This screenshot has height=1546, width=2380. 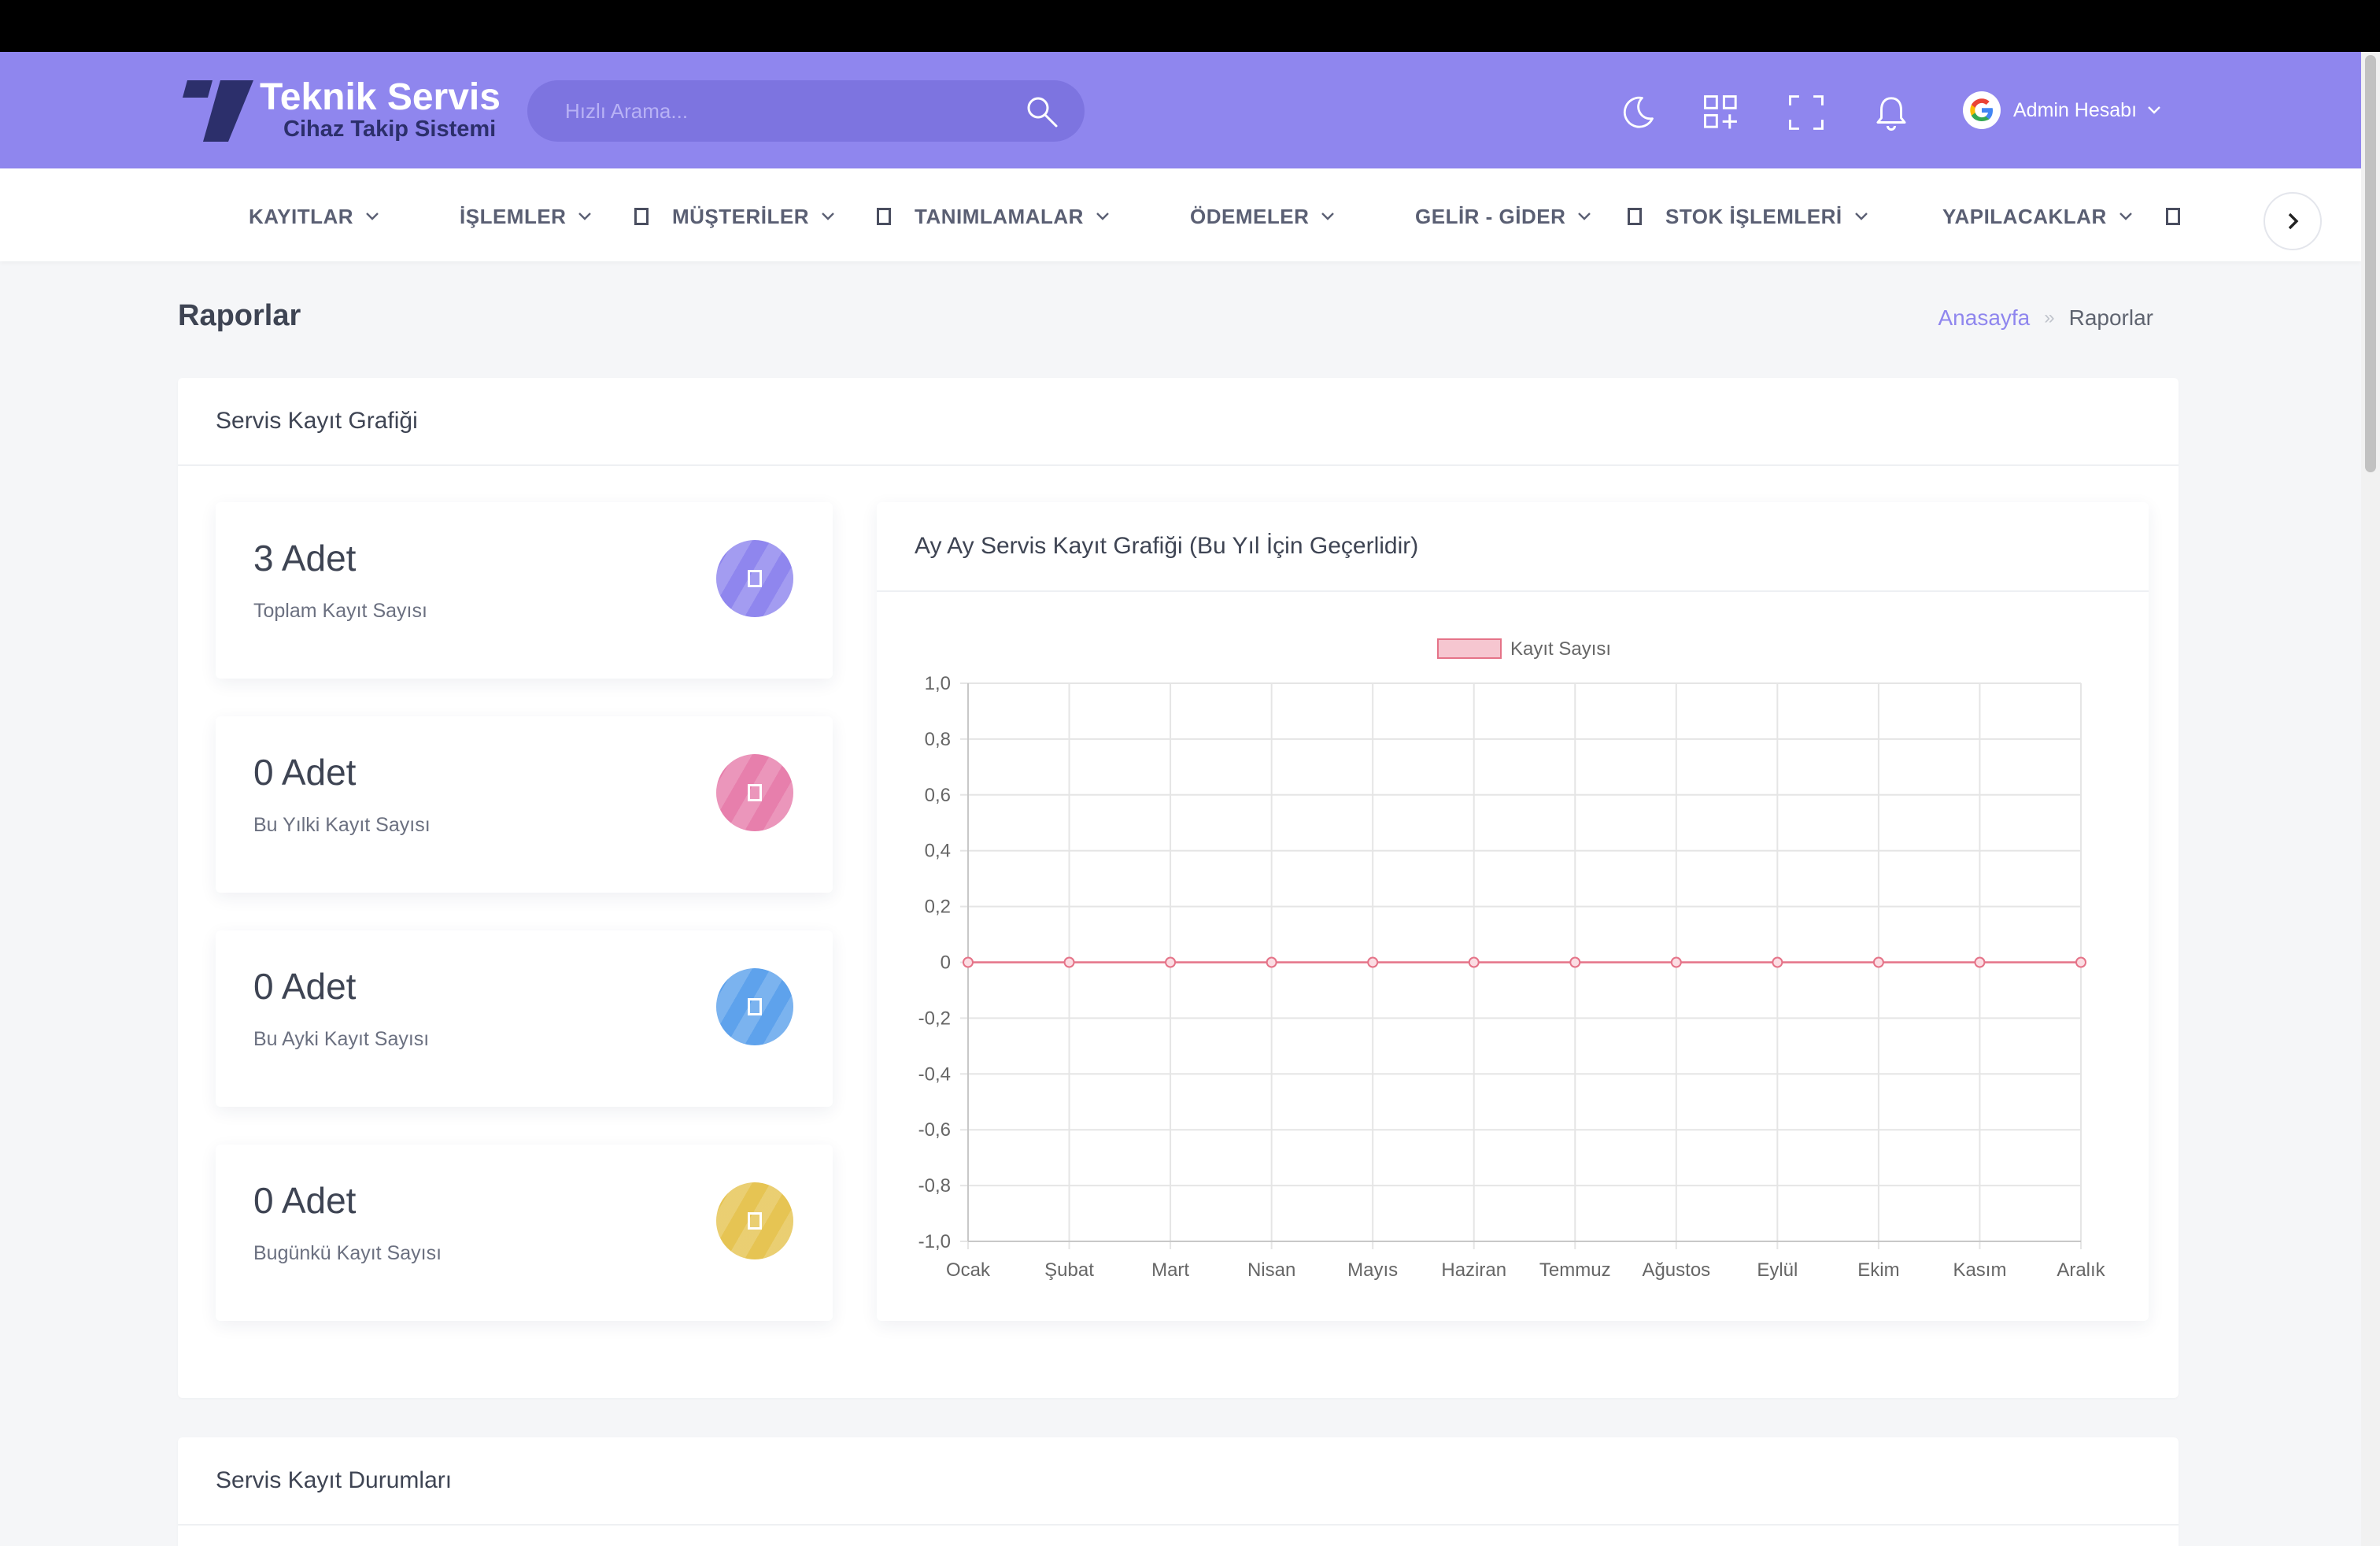 I want to click on quick-search, so click(x=806, y=111).